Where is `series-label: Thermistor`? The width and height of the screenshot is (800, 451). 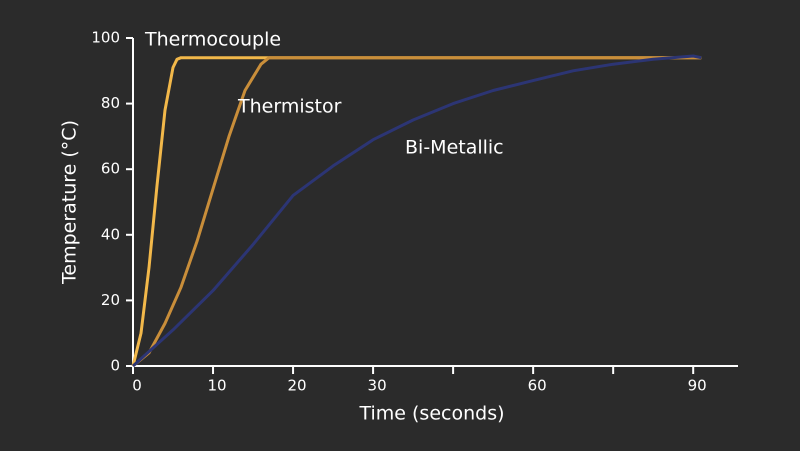
series-label: Thermistor is located at coordinates (289, 107).